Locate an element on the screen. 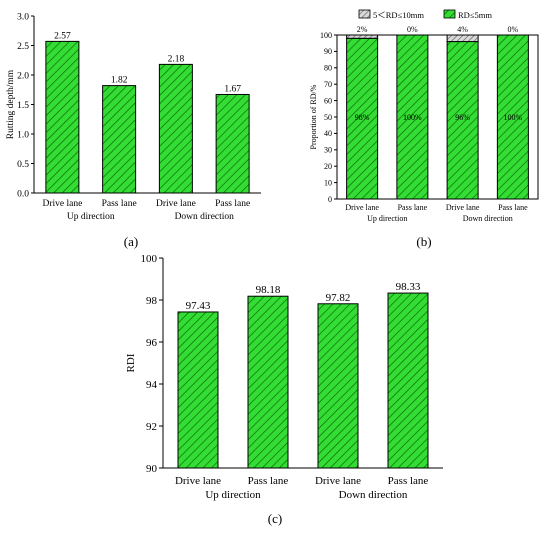  data-label: 1.67 is located at coordinates (232, 89).